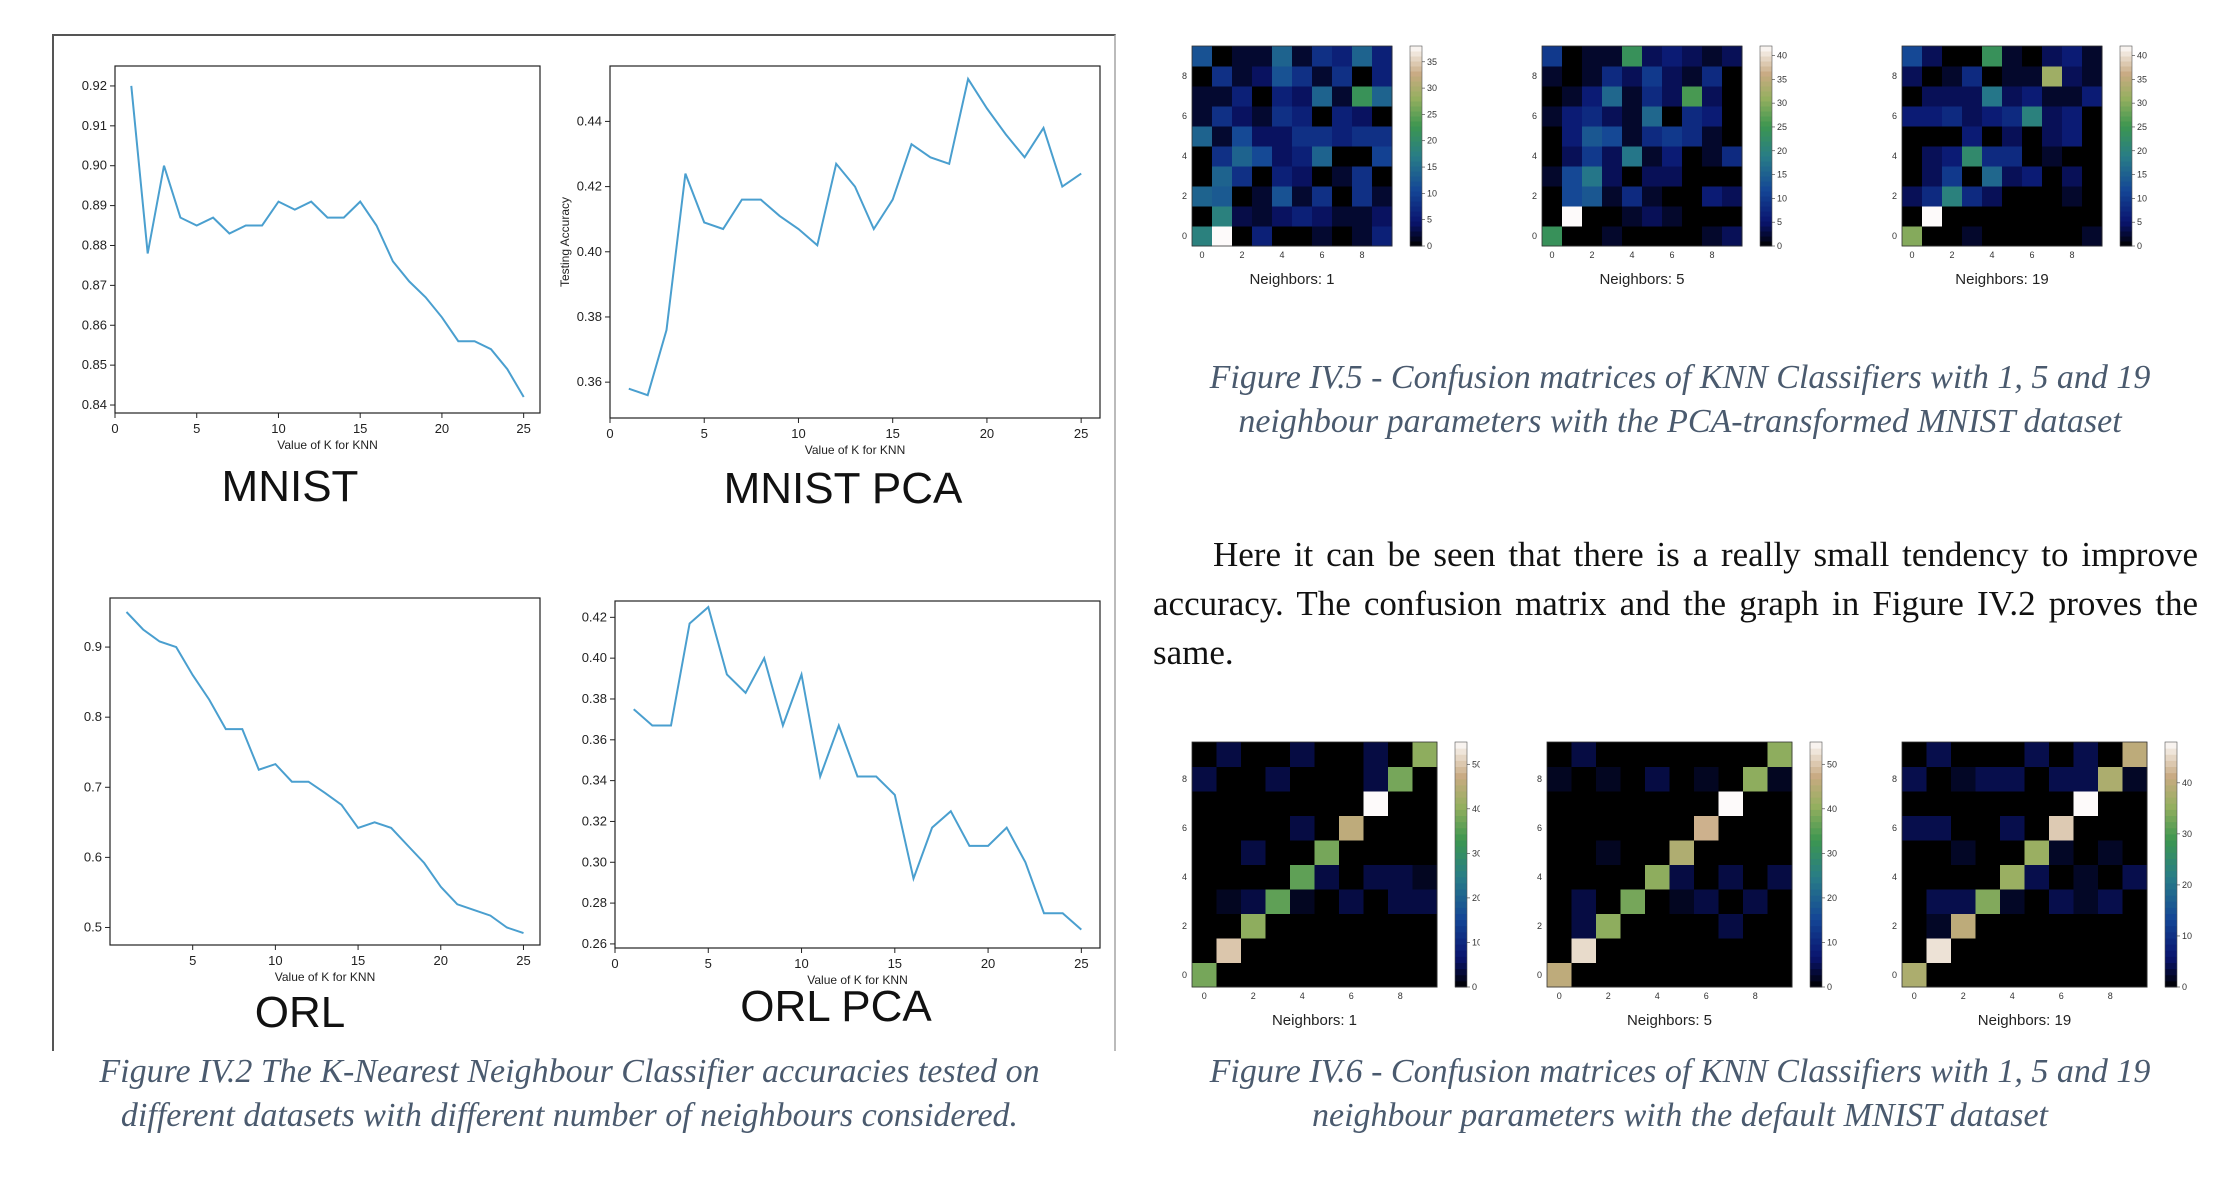  Describe the element at coordinates (2031, 255) in the screenshot. I see `cm-x-tick-label: 6` at that location.